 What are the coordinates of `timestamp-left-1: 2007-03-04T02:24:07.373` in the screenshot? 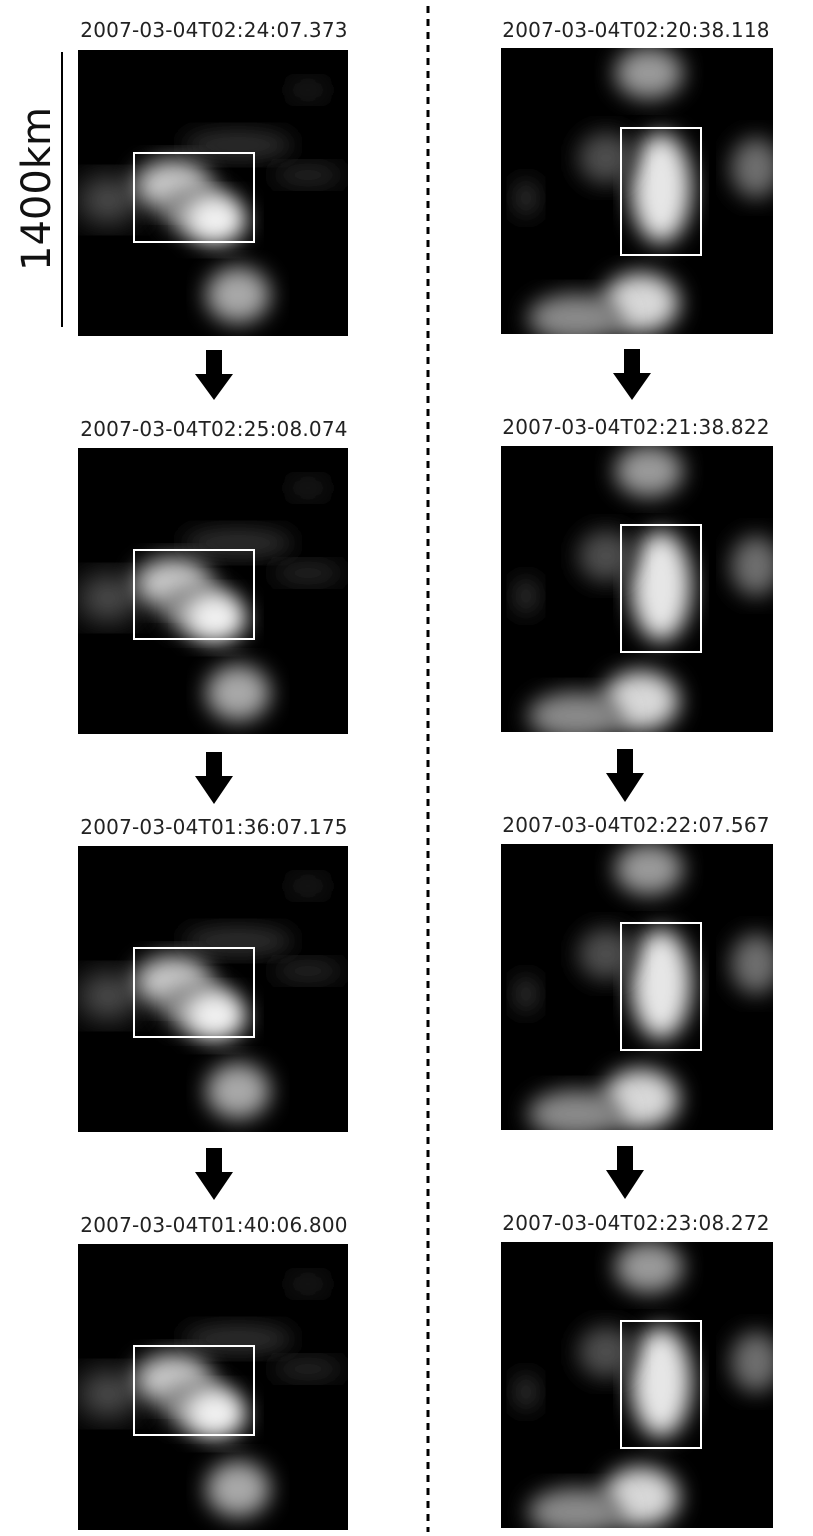 It's located at (213, 30).